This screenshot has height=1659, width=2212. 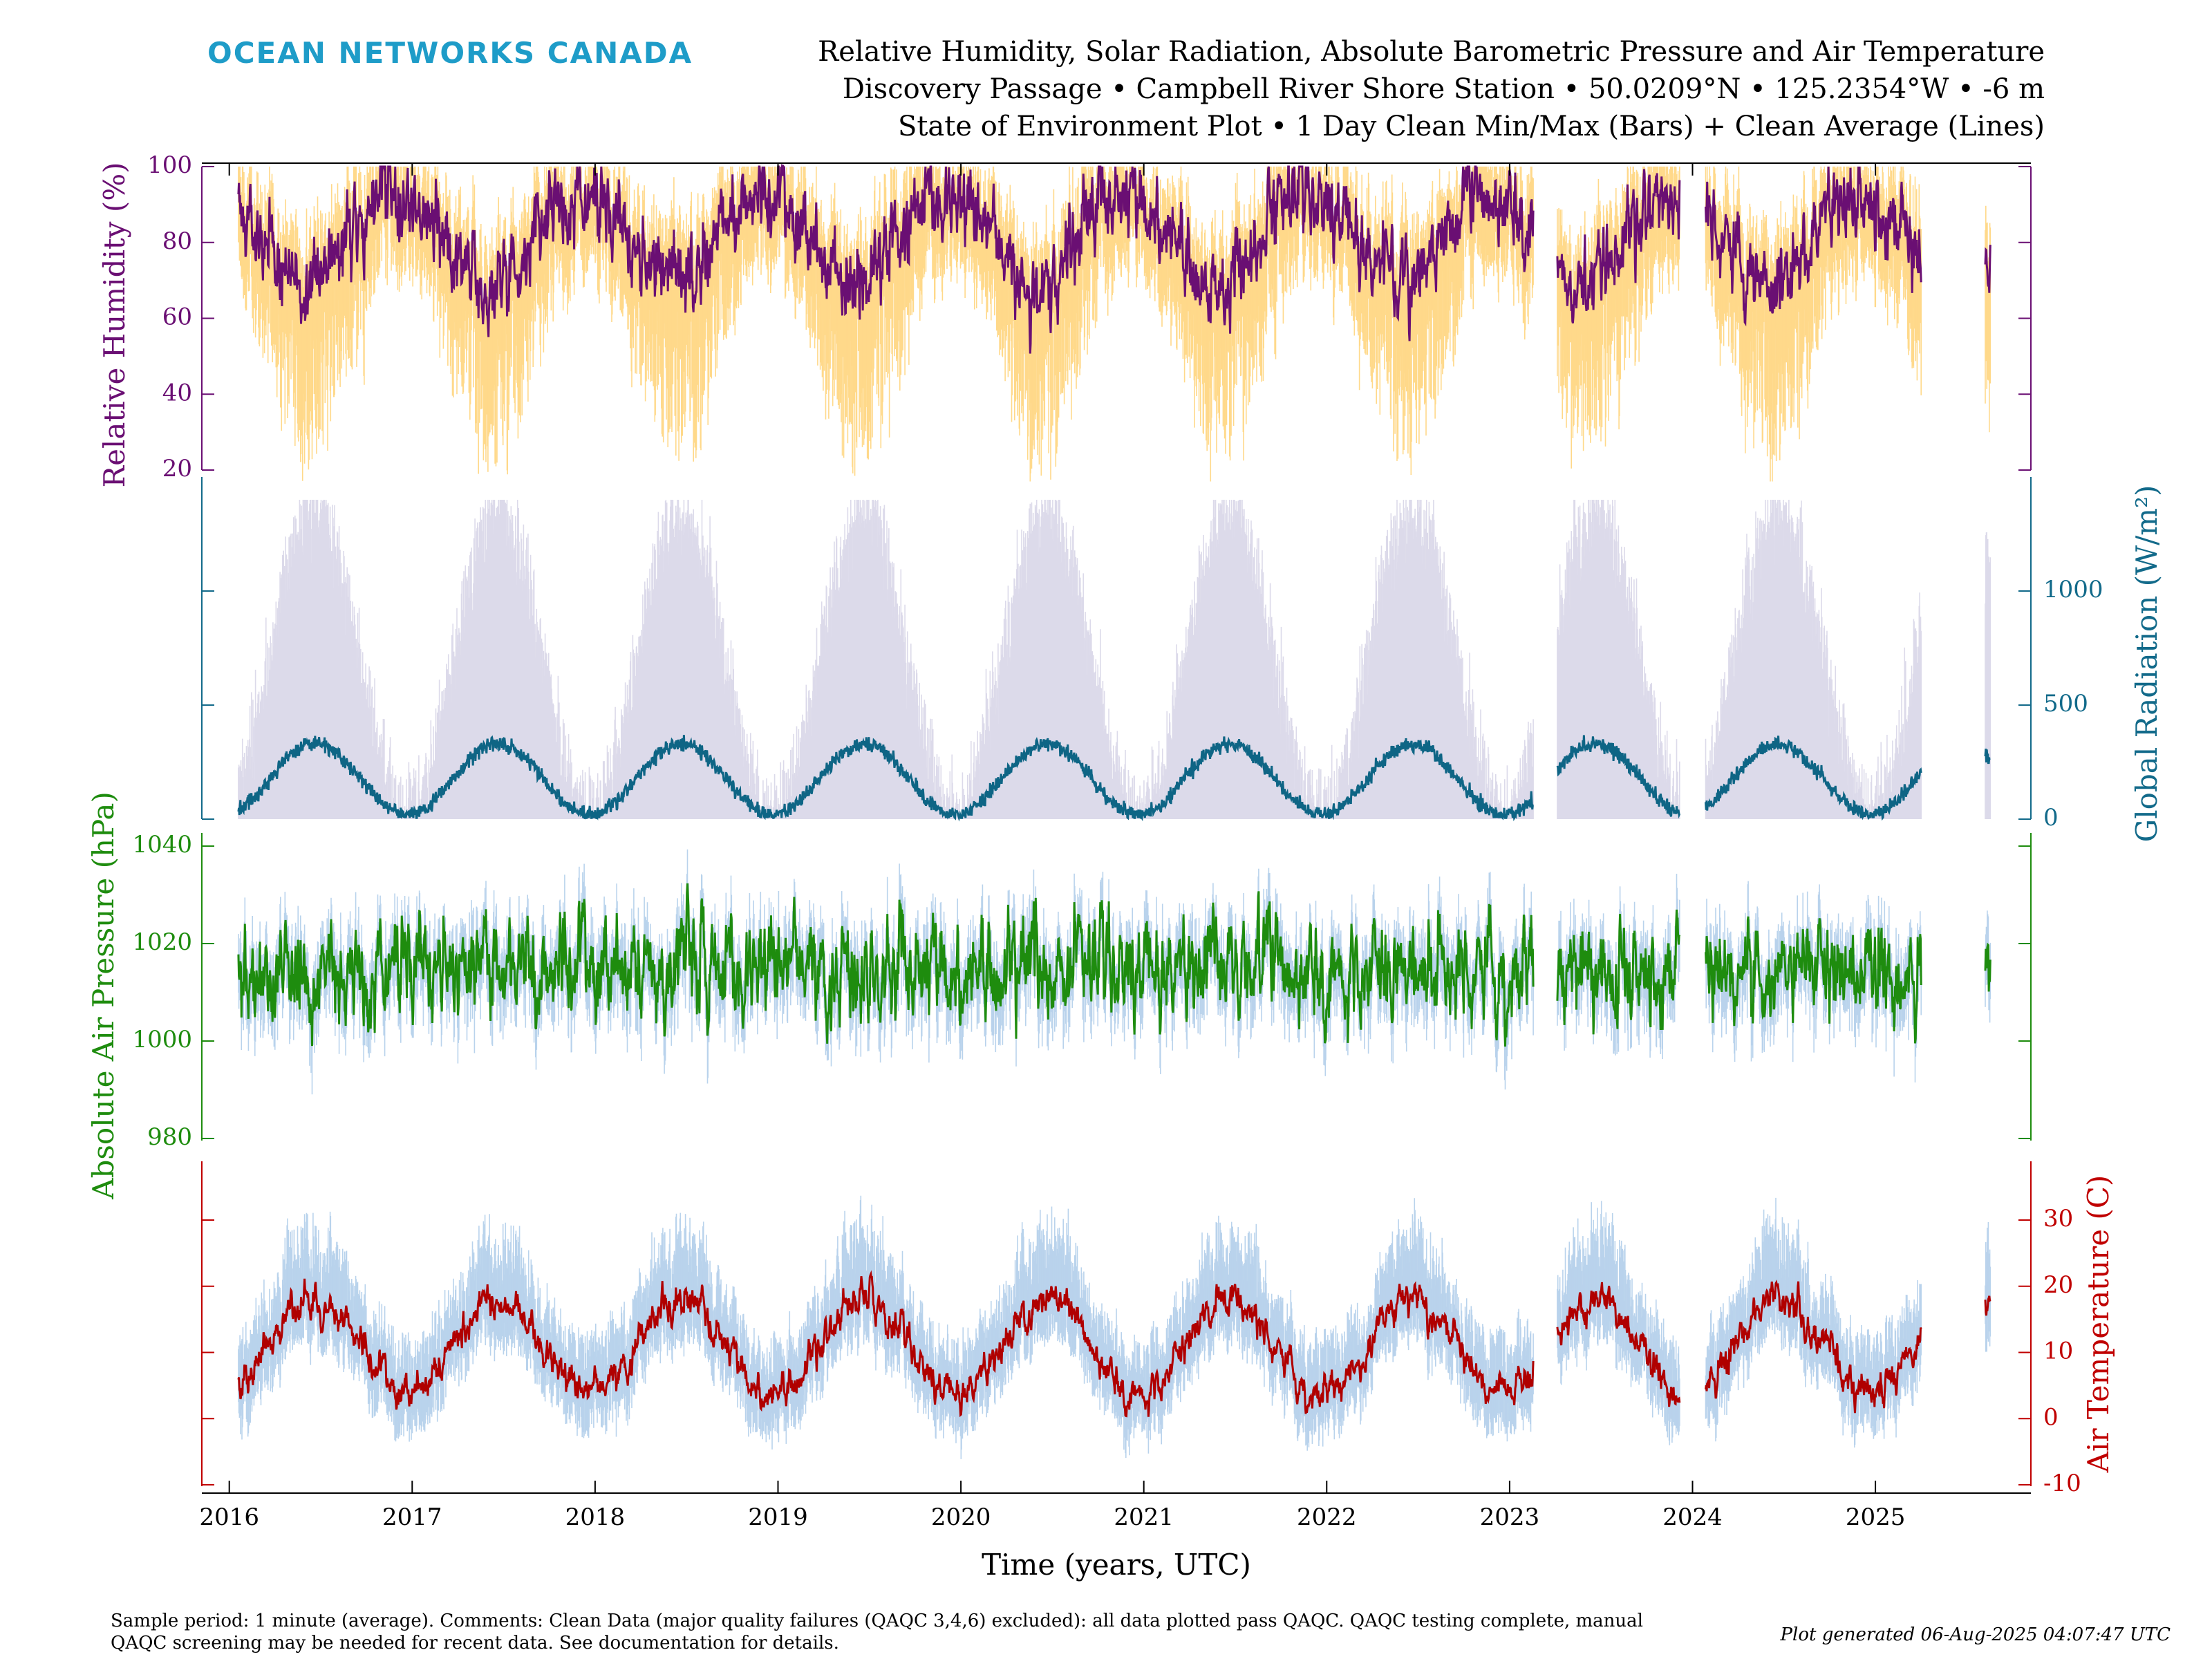 What do you see at coordinates (450, 53) in the screenshot?
I see `brand-logo: OCEAN NETWORKS CANADA` at bounding box center [450, 53].